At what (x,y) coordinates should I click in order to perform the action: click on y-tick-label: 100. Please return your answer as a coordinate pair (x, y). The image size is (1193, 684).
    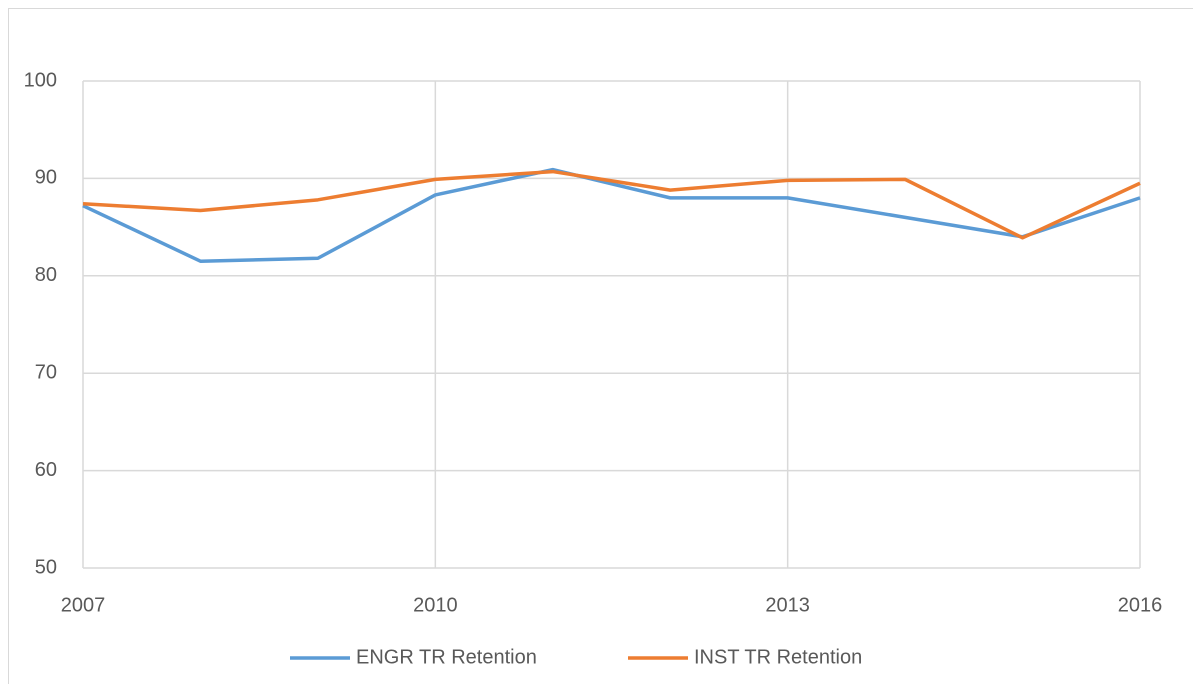
    Looking at the image, I should click on (40, 80).